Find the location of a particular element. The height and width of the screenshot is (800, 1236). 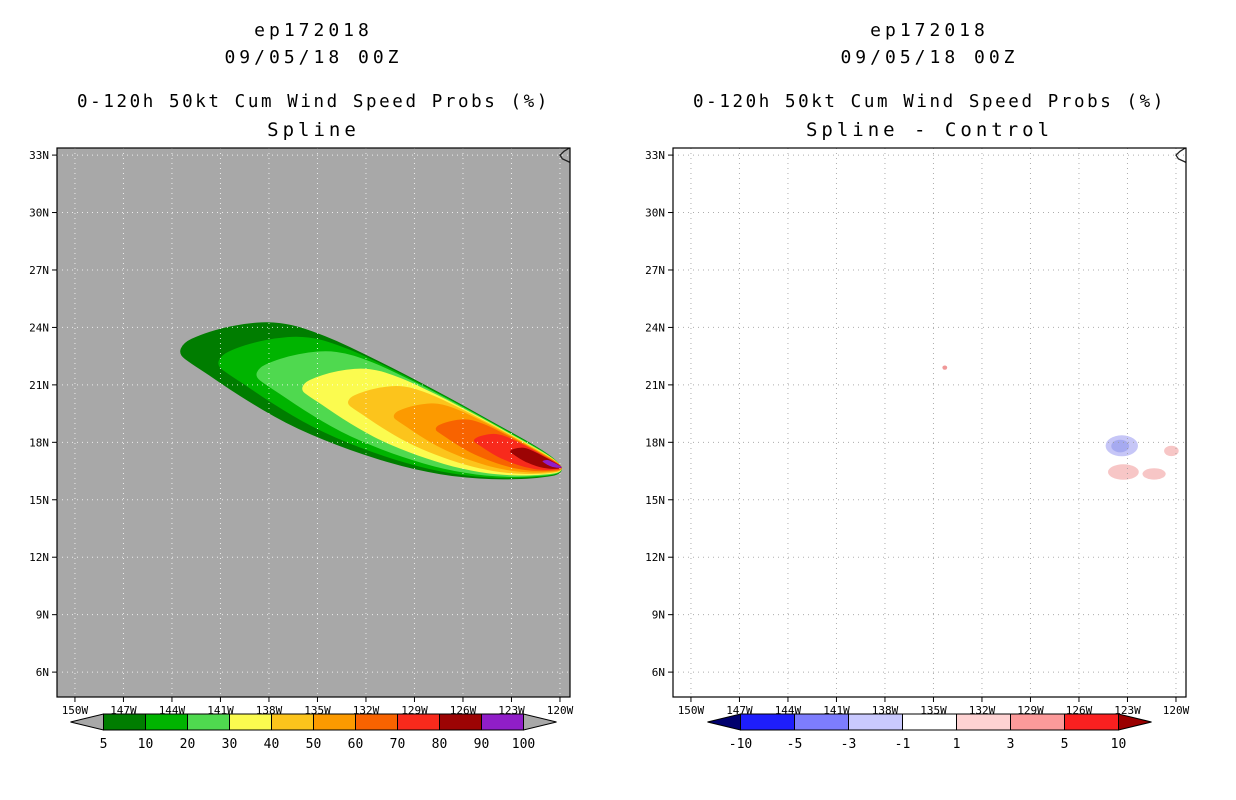

colorbar-label: 30 is located at coordinates (230, 744).